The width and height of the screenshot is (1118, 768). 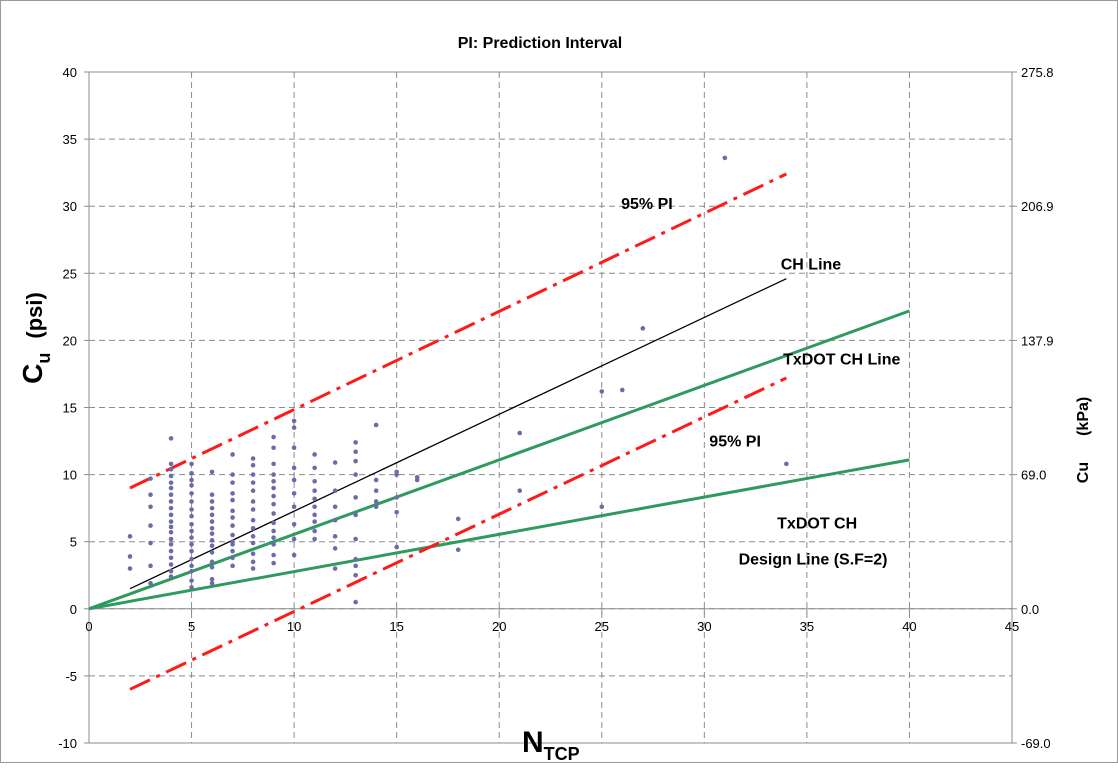 What do you see at coordinates (562, 753) in the screenshot?
I see `x-axis-label-sub: TCP` at bounding box center [562, 753].